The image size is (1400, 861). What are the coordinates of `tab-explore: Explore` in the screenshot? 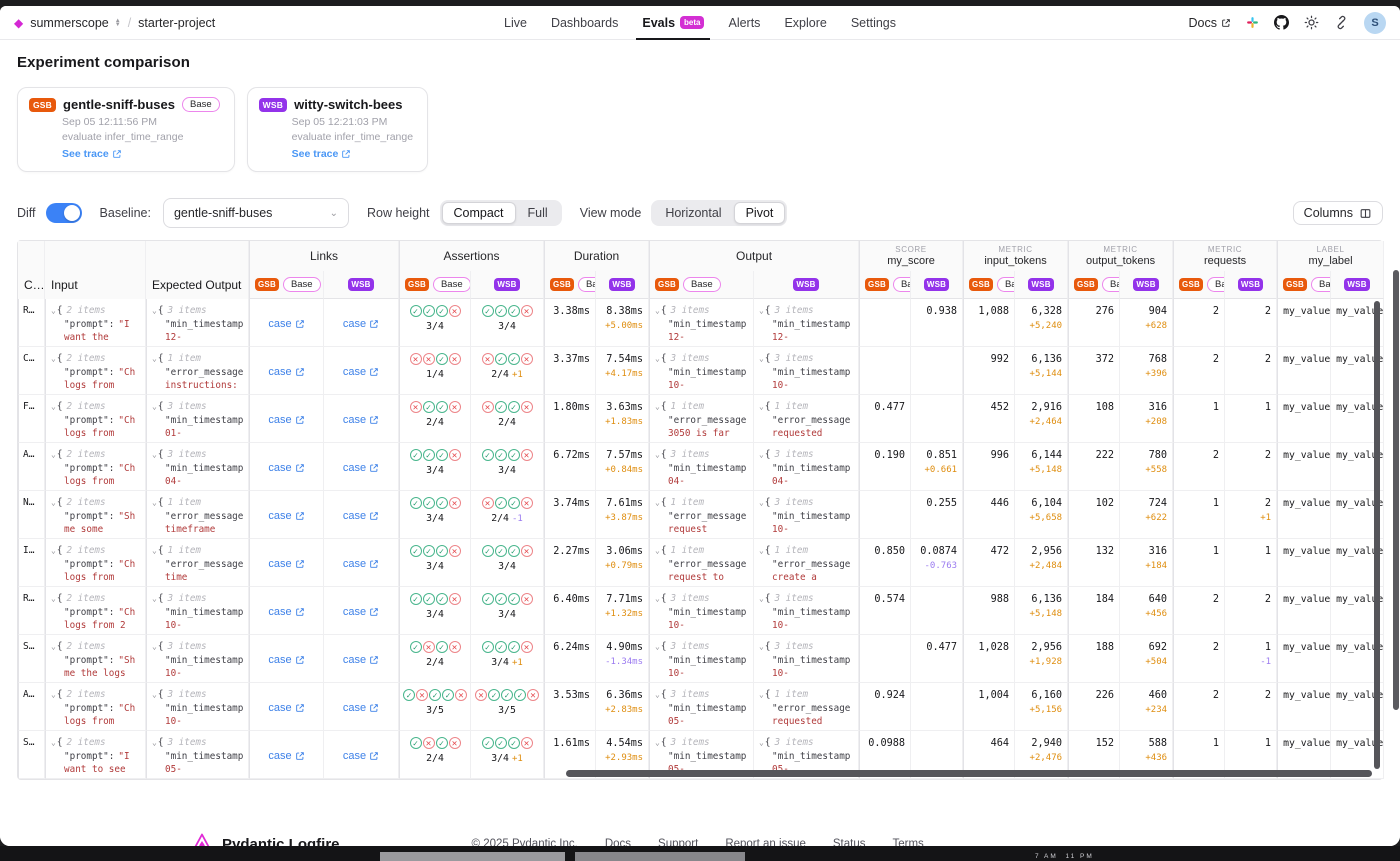 It's located at (805, 22).